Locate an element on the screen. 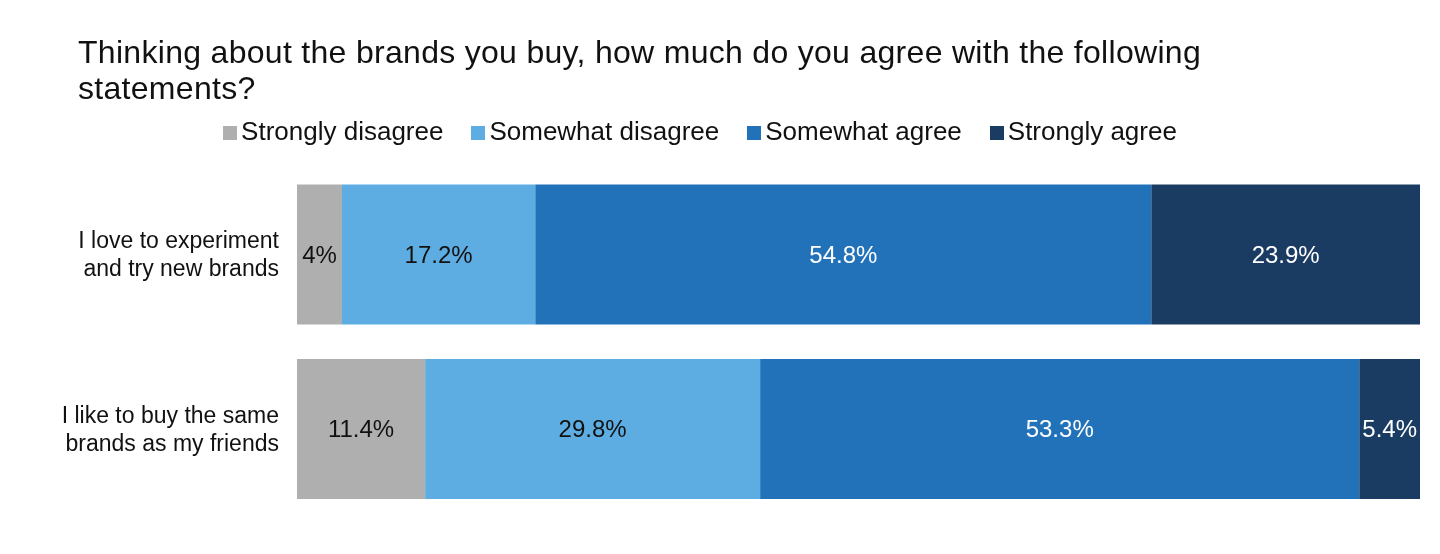 Image resolution: width=1440 pixels, height=554 pixels. y-tick-label: I like to buy the same brands as my friends is located at coordinates (170, 428).